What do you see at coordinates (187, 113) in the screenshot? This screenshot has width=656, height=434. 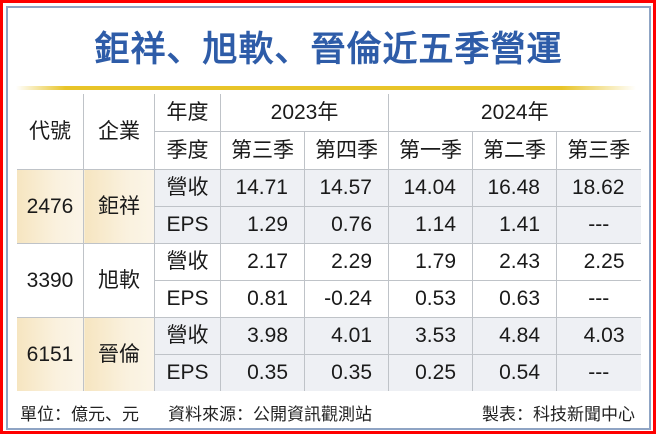 I see `header-year-label: 年度` at bounding box center [187, 113].